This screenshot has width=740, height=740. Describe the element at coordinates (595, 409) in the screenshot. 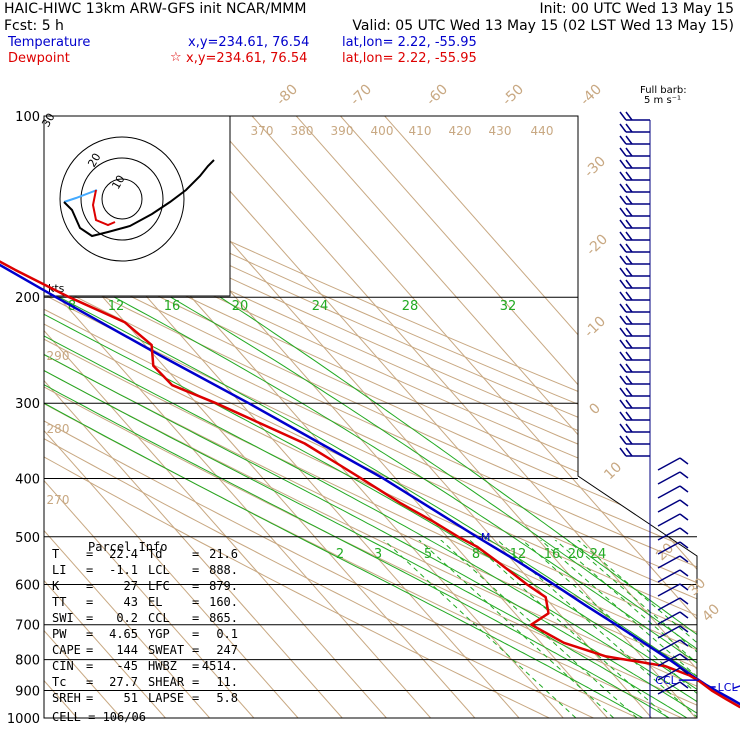

I see `isotherm-label: 0` at that location.